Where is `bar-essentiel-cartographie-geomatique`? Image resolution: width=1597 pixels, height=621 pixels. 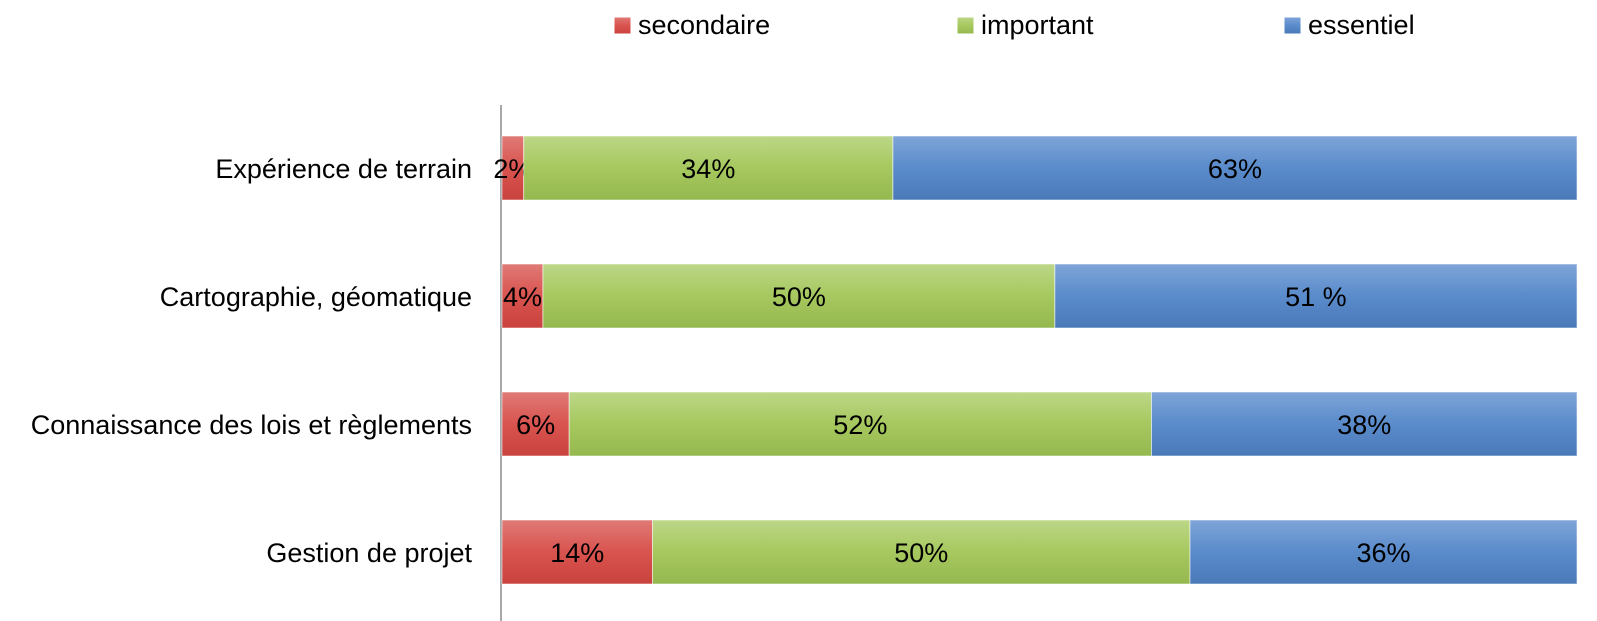 bar-essentiel-cartographie-geomatique is located at coordinates (1316, 296).